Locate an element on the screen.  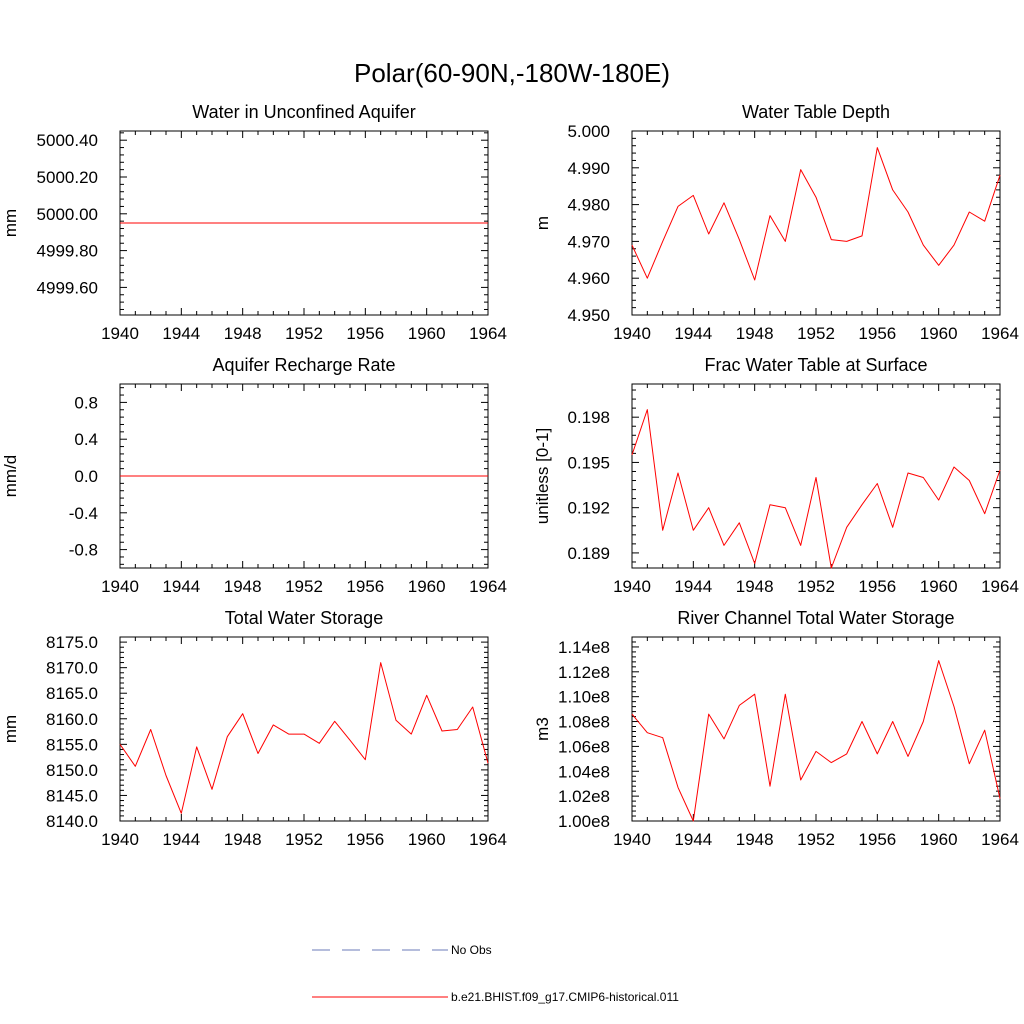
y-tick-label: 0.192 is located at coordinates (588, 508).